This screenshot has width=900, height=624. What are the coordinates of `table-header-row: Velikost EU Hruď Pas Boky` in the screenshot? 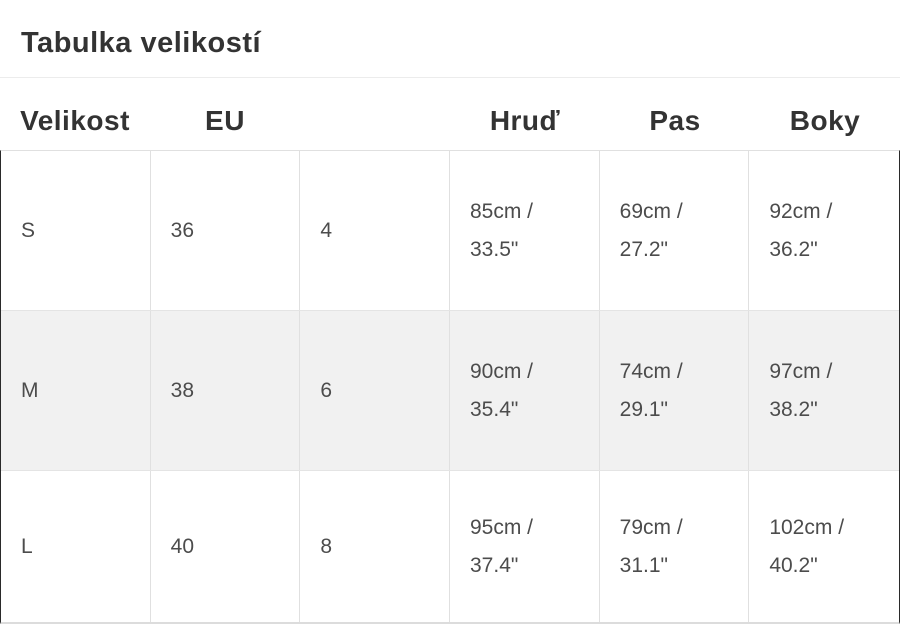 It's located at (450, 114).